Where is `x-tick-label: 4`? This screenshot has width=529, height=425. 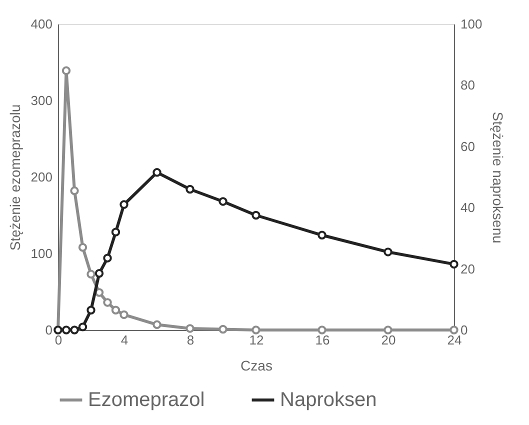 x-tick-label: 4 is located at coordinates (124, 340).